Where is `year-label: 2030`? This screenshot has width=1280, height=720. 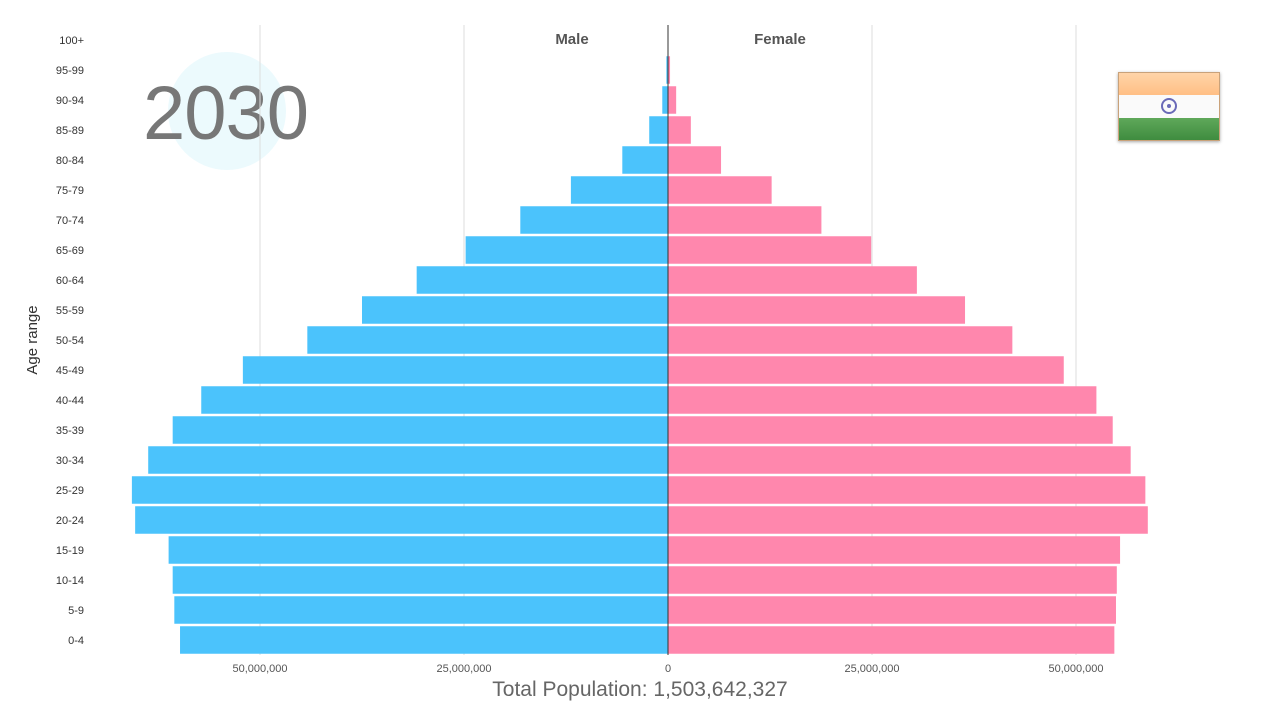
year-label: 2030 is located at coordinates (226, 113).